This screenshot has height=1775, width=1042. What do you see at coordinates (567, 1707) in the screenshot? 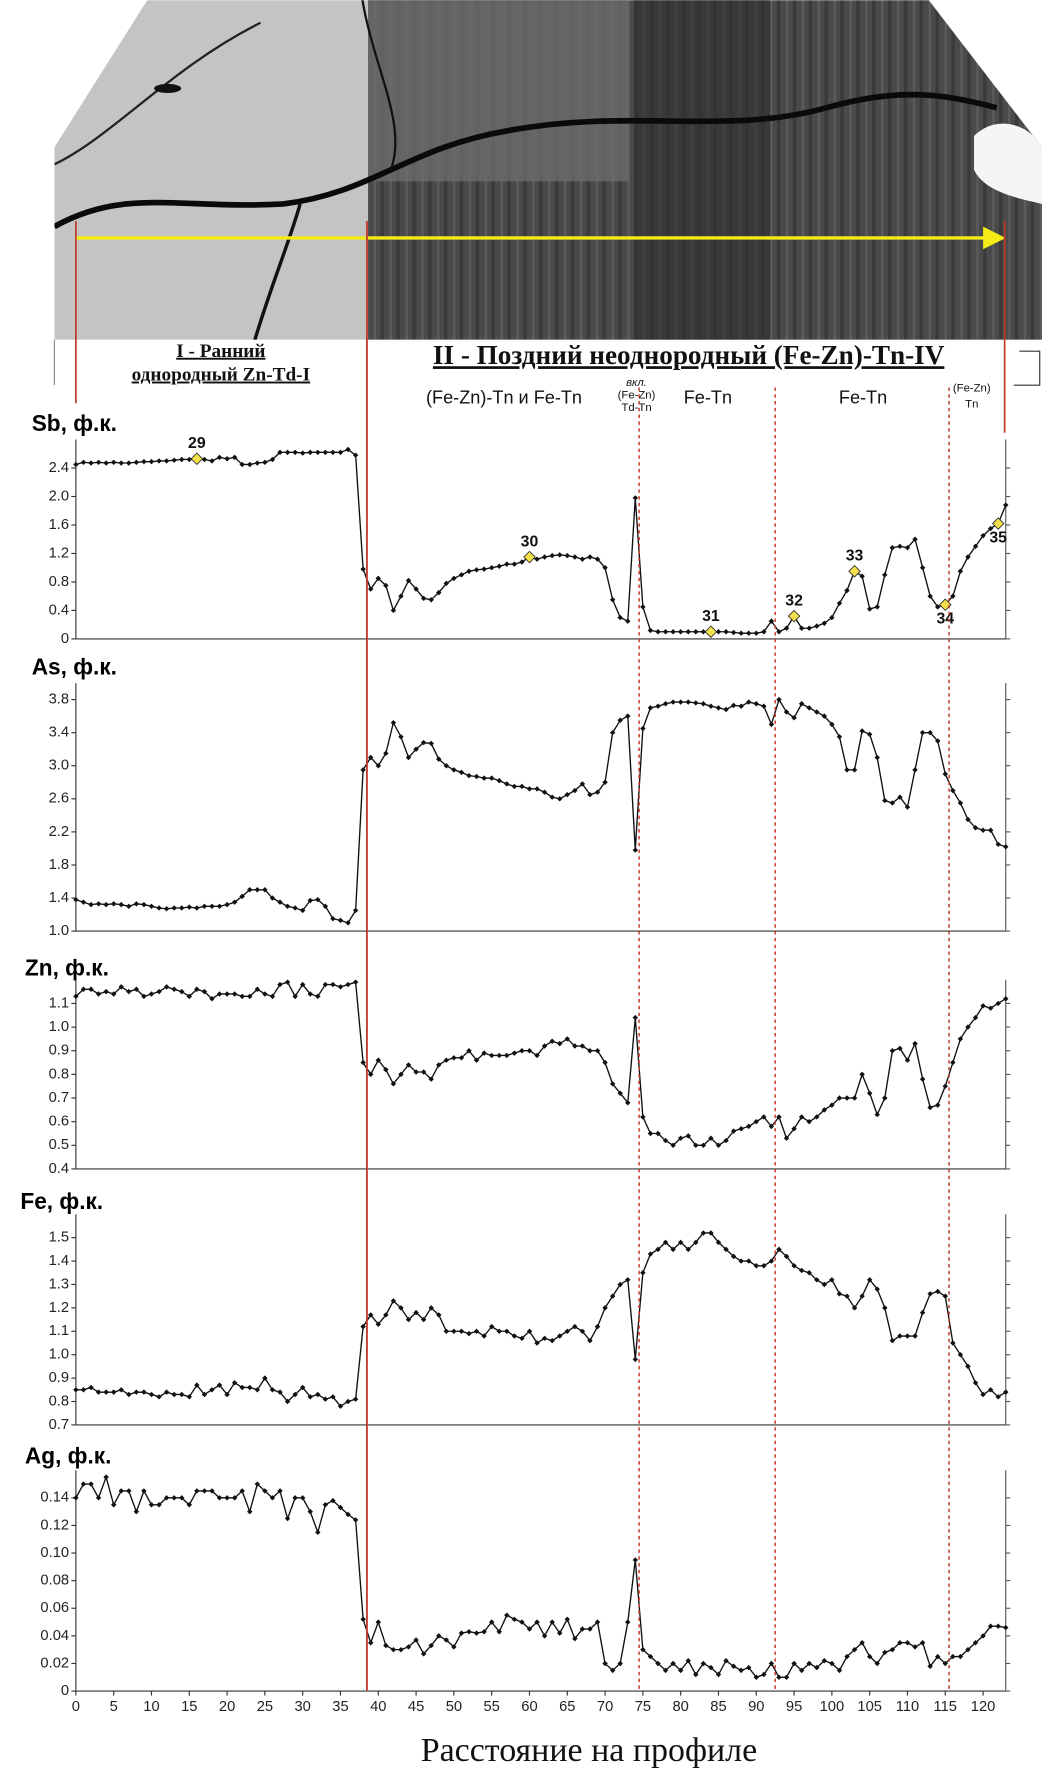
I see `x-tick-label: 65` at bounding box center [567, 1707].